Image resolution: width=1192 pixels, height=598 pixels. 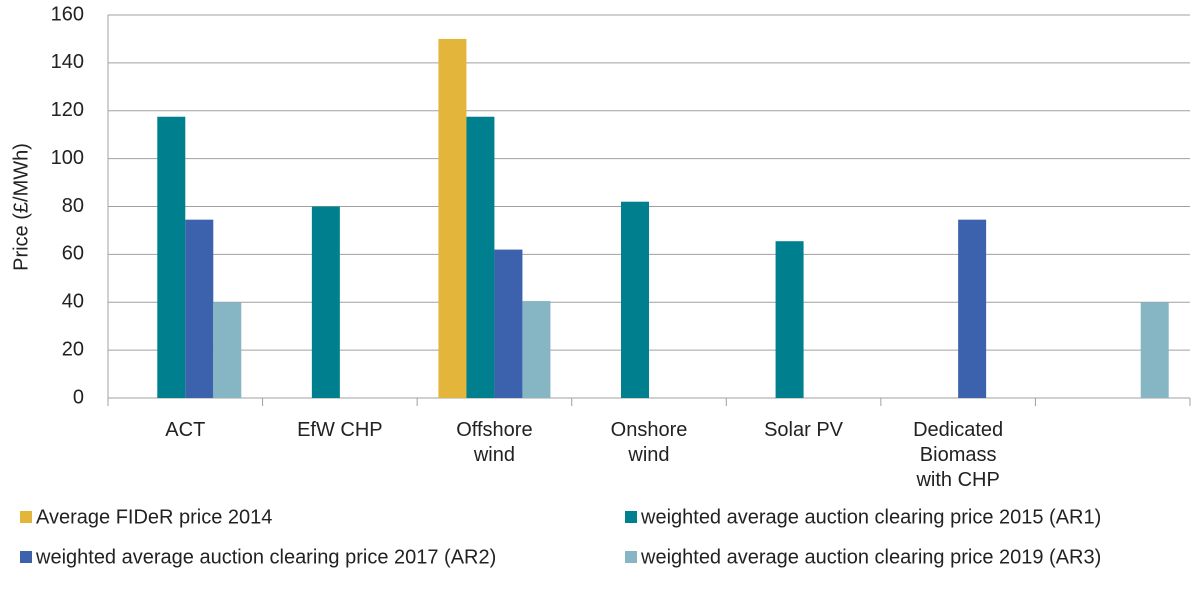 What do you see at coordinates (958, 455) in the screenshot?
I see `x-tick-label: Dedicated Biomass with CHP` at bounding box center [958, 455].